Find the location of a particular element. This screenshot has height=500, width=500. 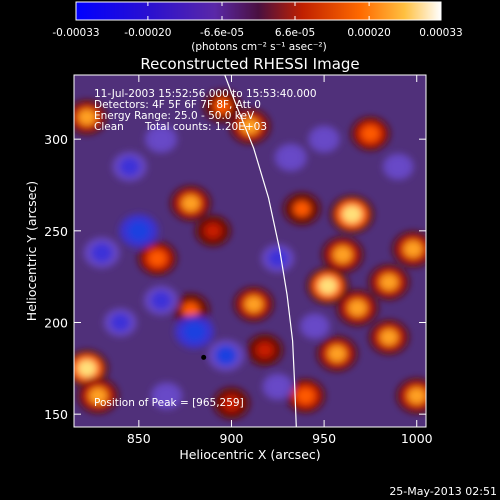

y-tick-label-0: 150 is located at coordinates (56, 414).